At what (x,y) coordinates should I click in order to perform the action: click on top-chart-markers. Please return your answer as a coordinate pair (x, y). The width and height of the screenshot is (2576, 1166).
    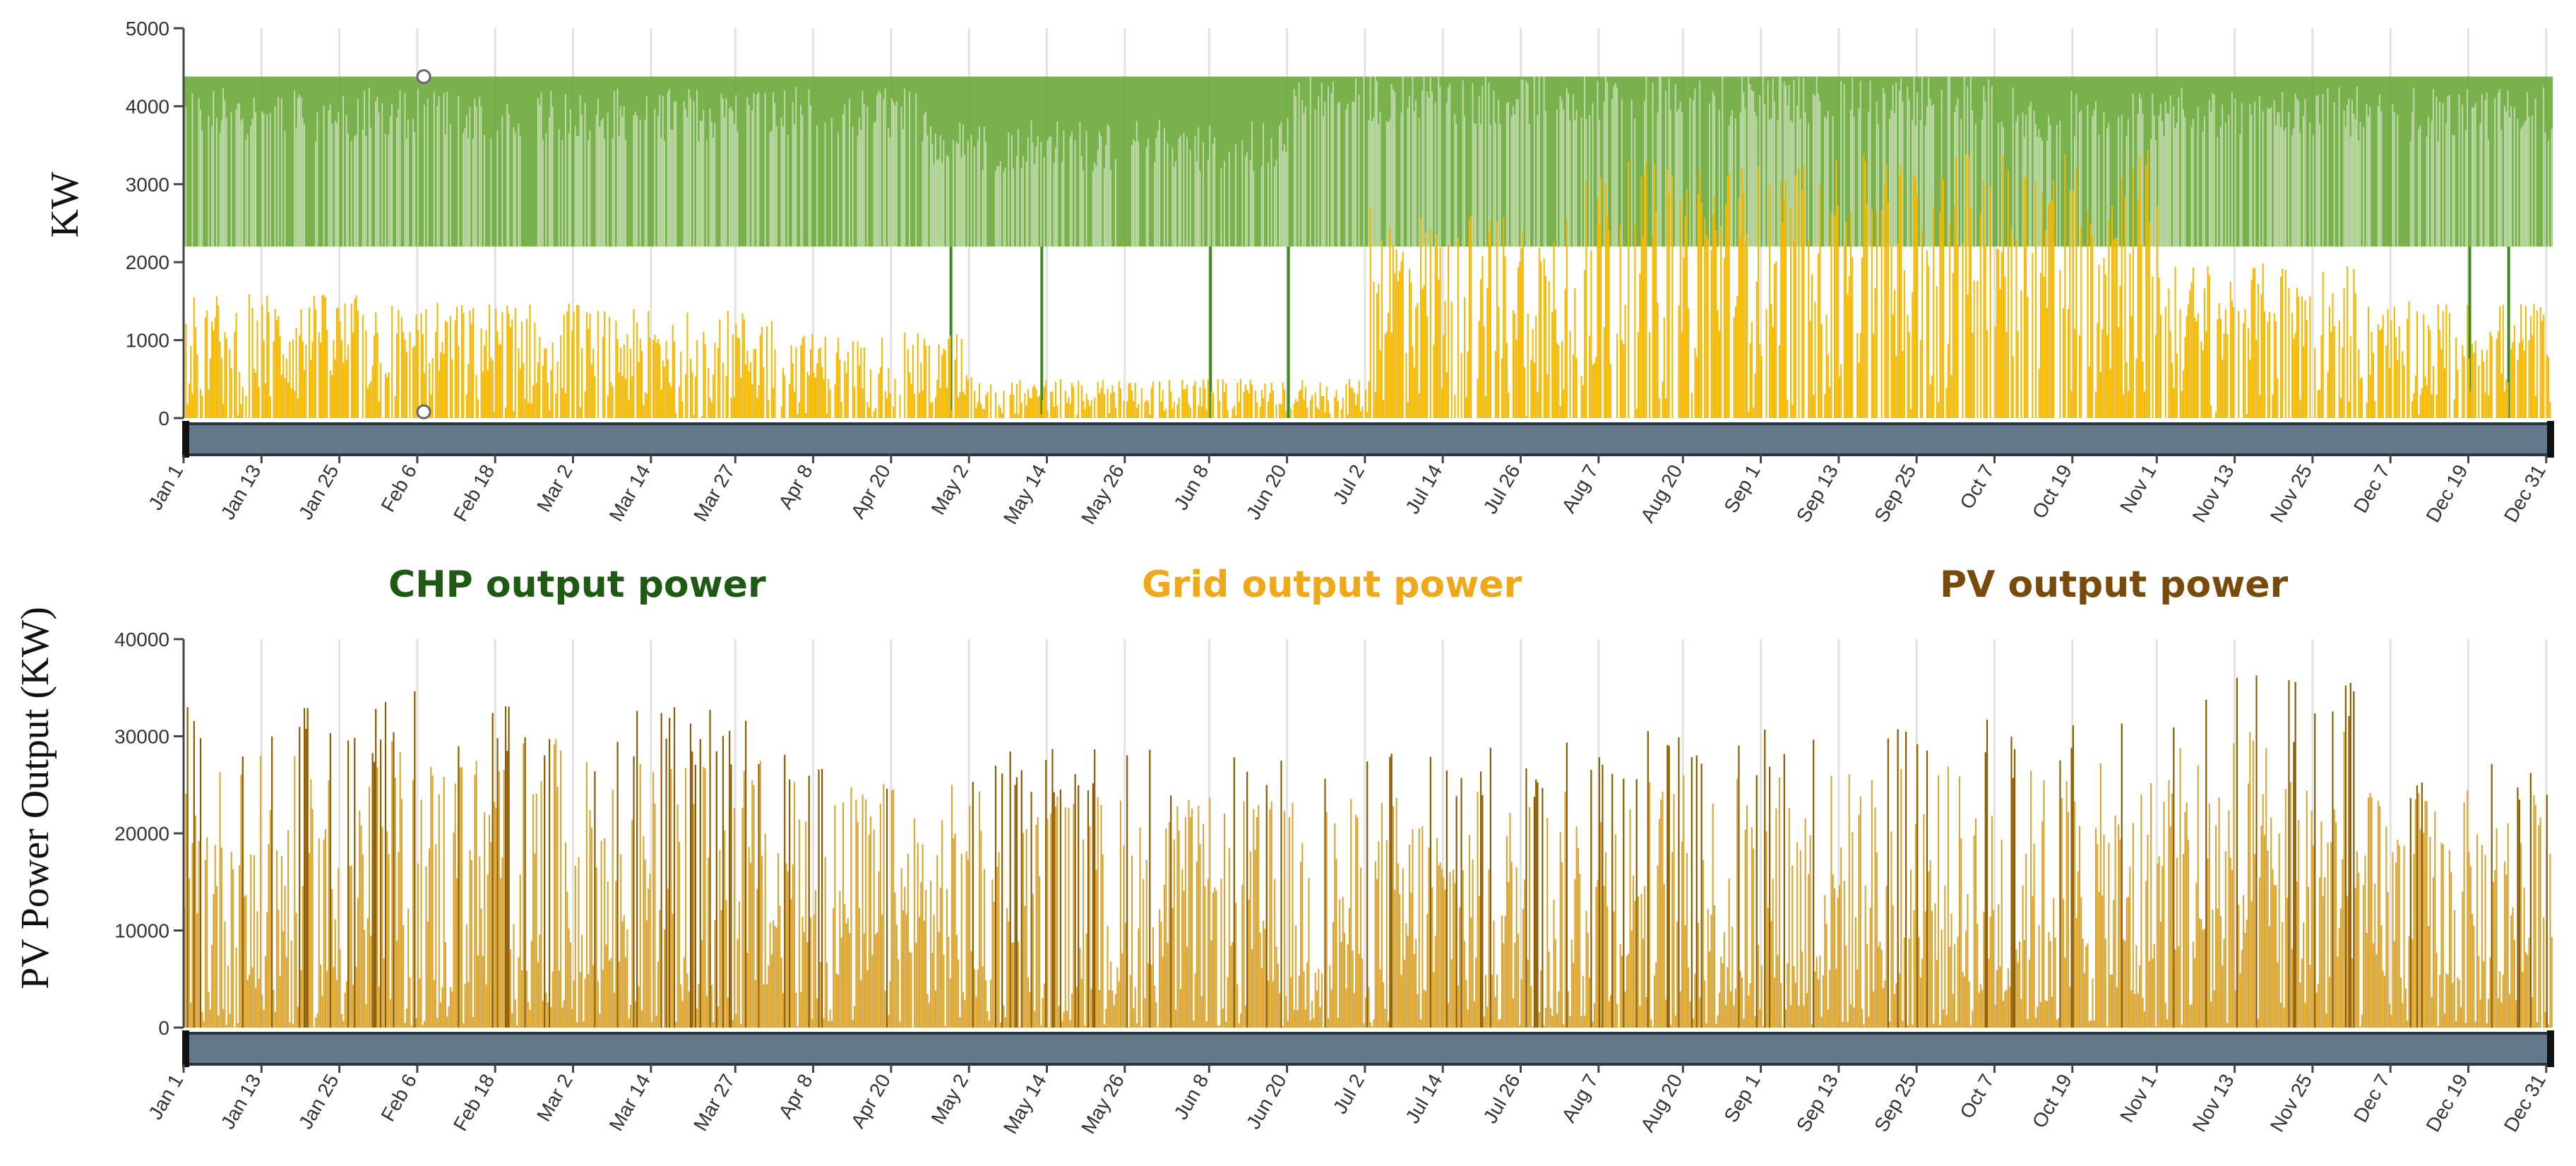
    Looking at the image, I should click on (423, 244).